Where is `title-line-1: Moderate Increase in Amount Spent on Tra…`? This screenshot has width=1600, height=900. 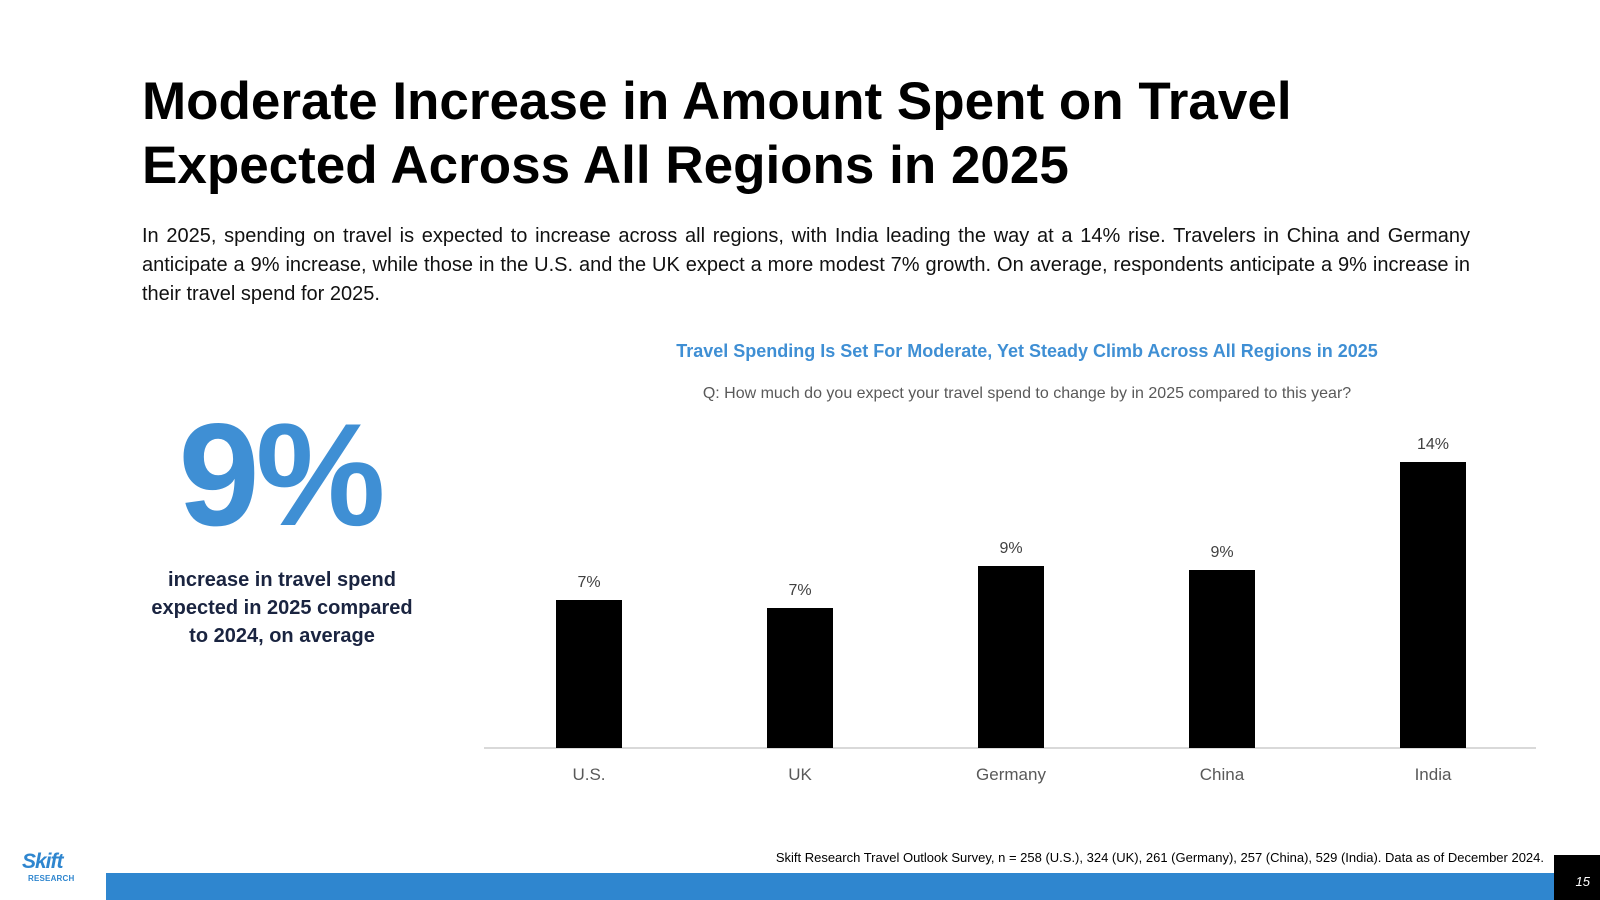 title-line-1: Moderate Increase in Amount Spent on Tra… is located at coordinates (717, 101).